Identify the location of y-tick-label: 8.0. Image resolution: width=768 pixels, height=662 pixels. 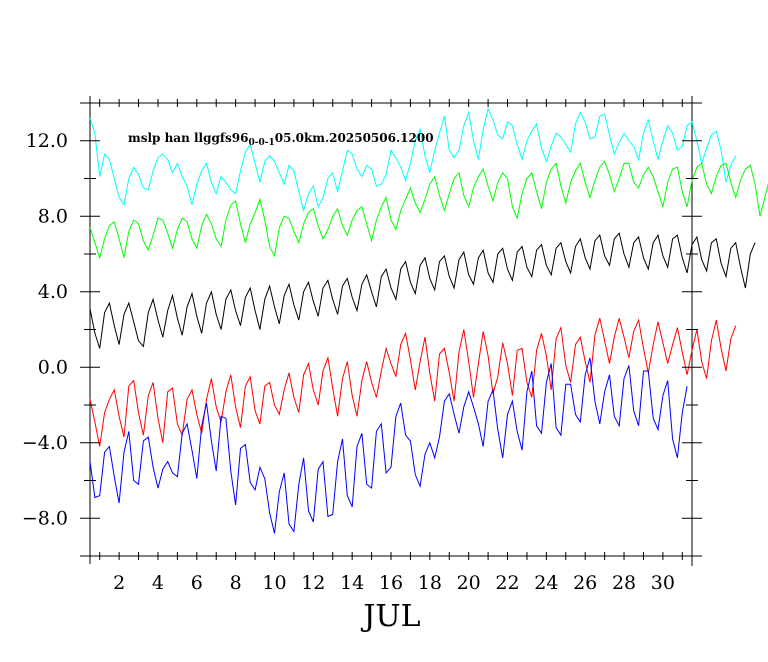
(53, 216).